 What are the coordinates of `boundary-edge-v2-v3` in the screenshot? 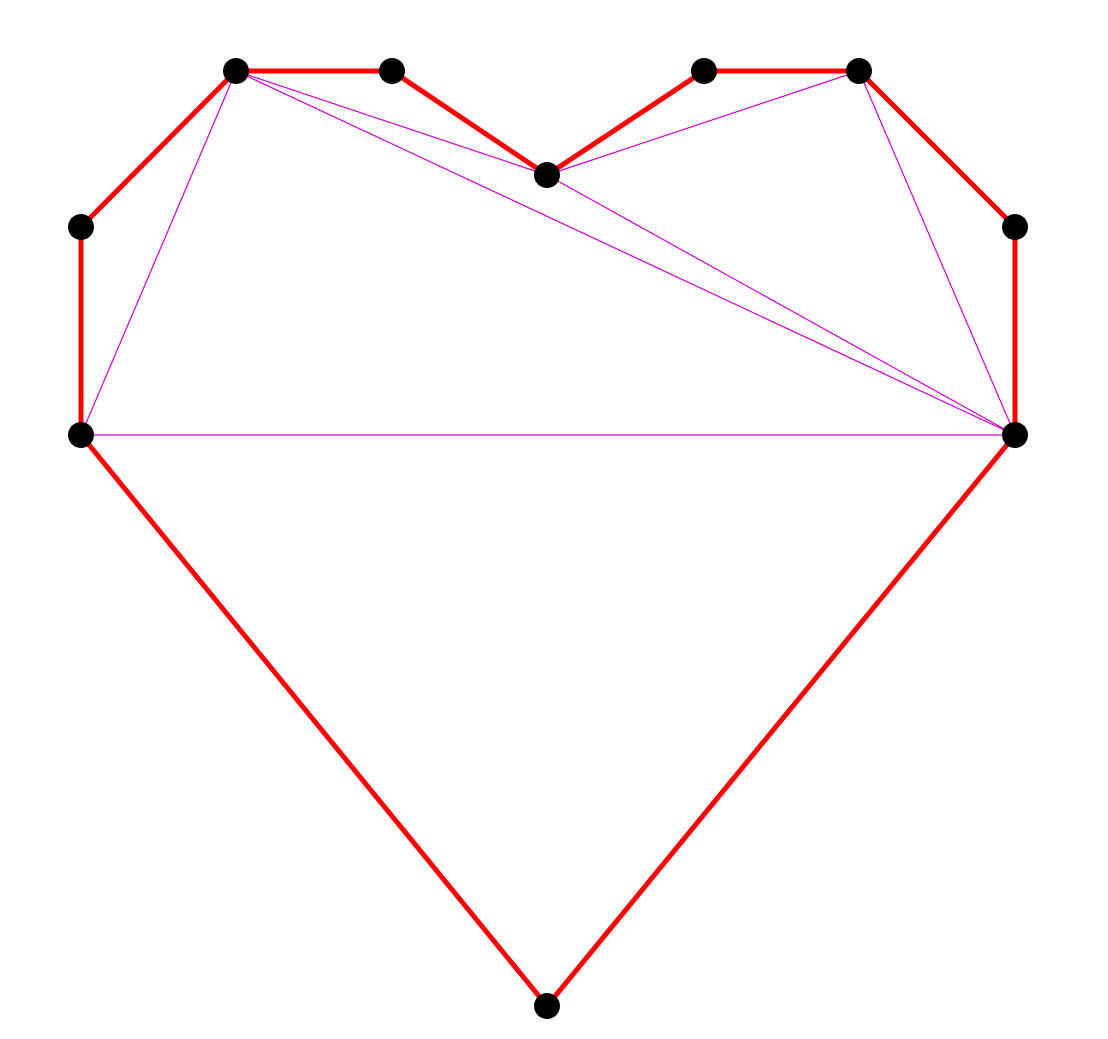 It's located at (469, 123).